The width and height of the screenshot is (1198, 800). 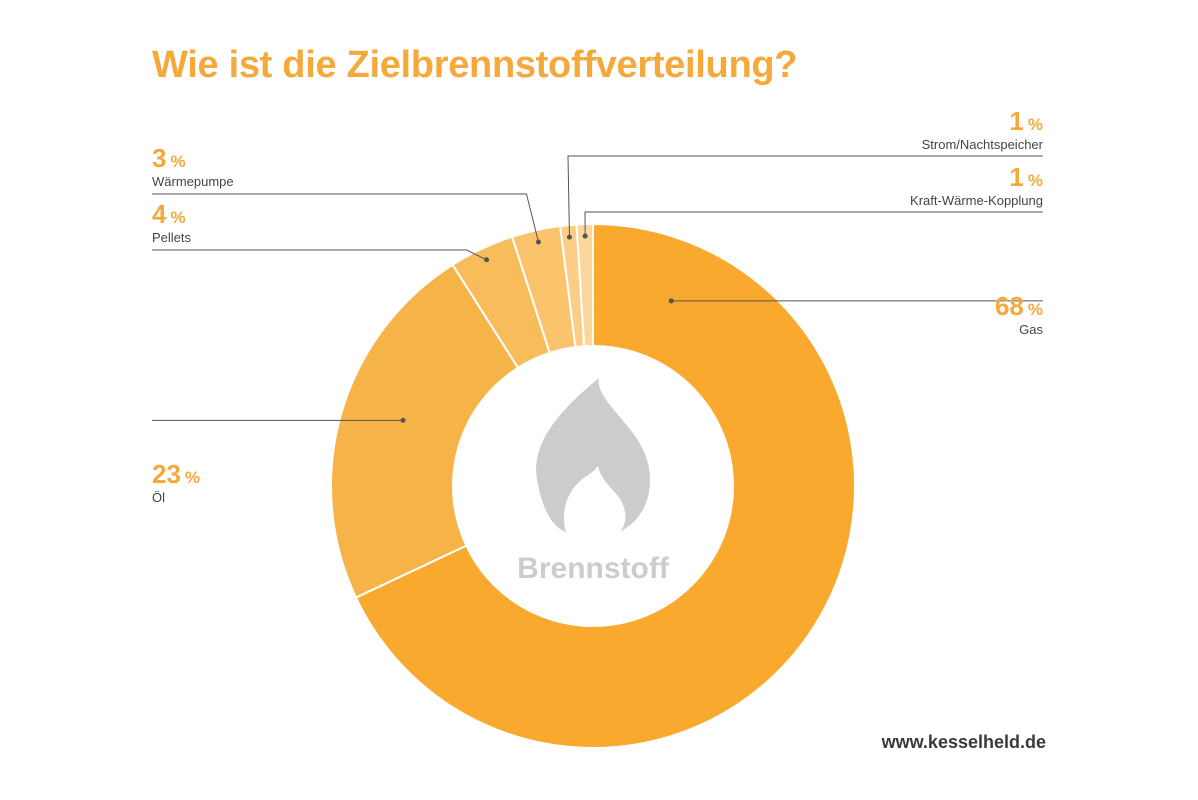 What do you see at coordinates (1031, 329) in the screenshot?
I see `name-gas: Gas` at bounding box center [1031, 329].